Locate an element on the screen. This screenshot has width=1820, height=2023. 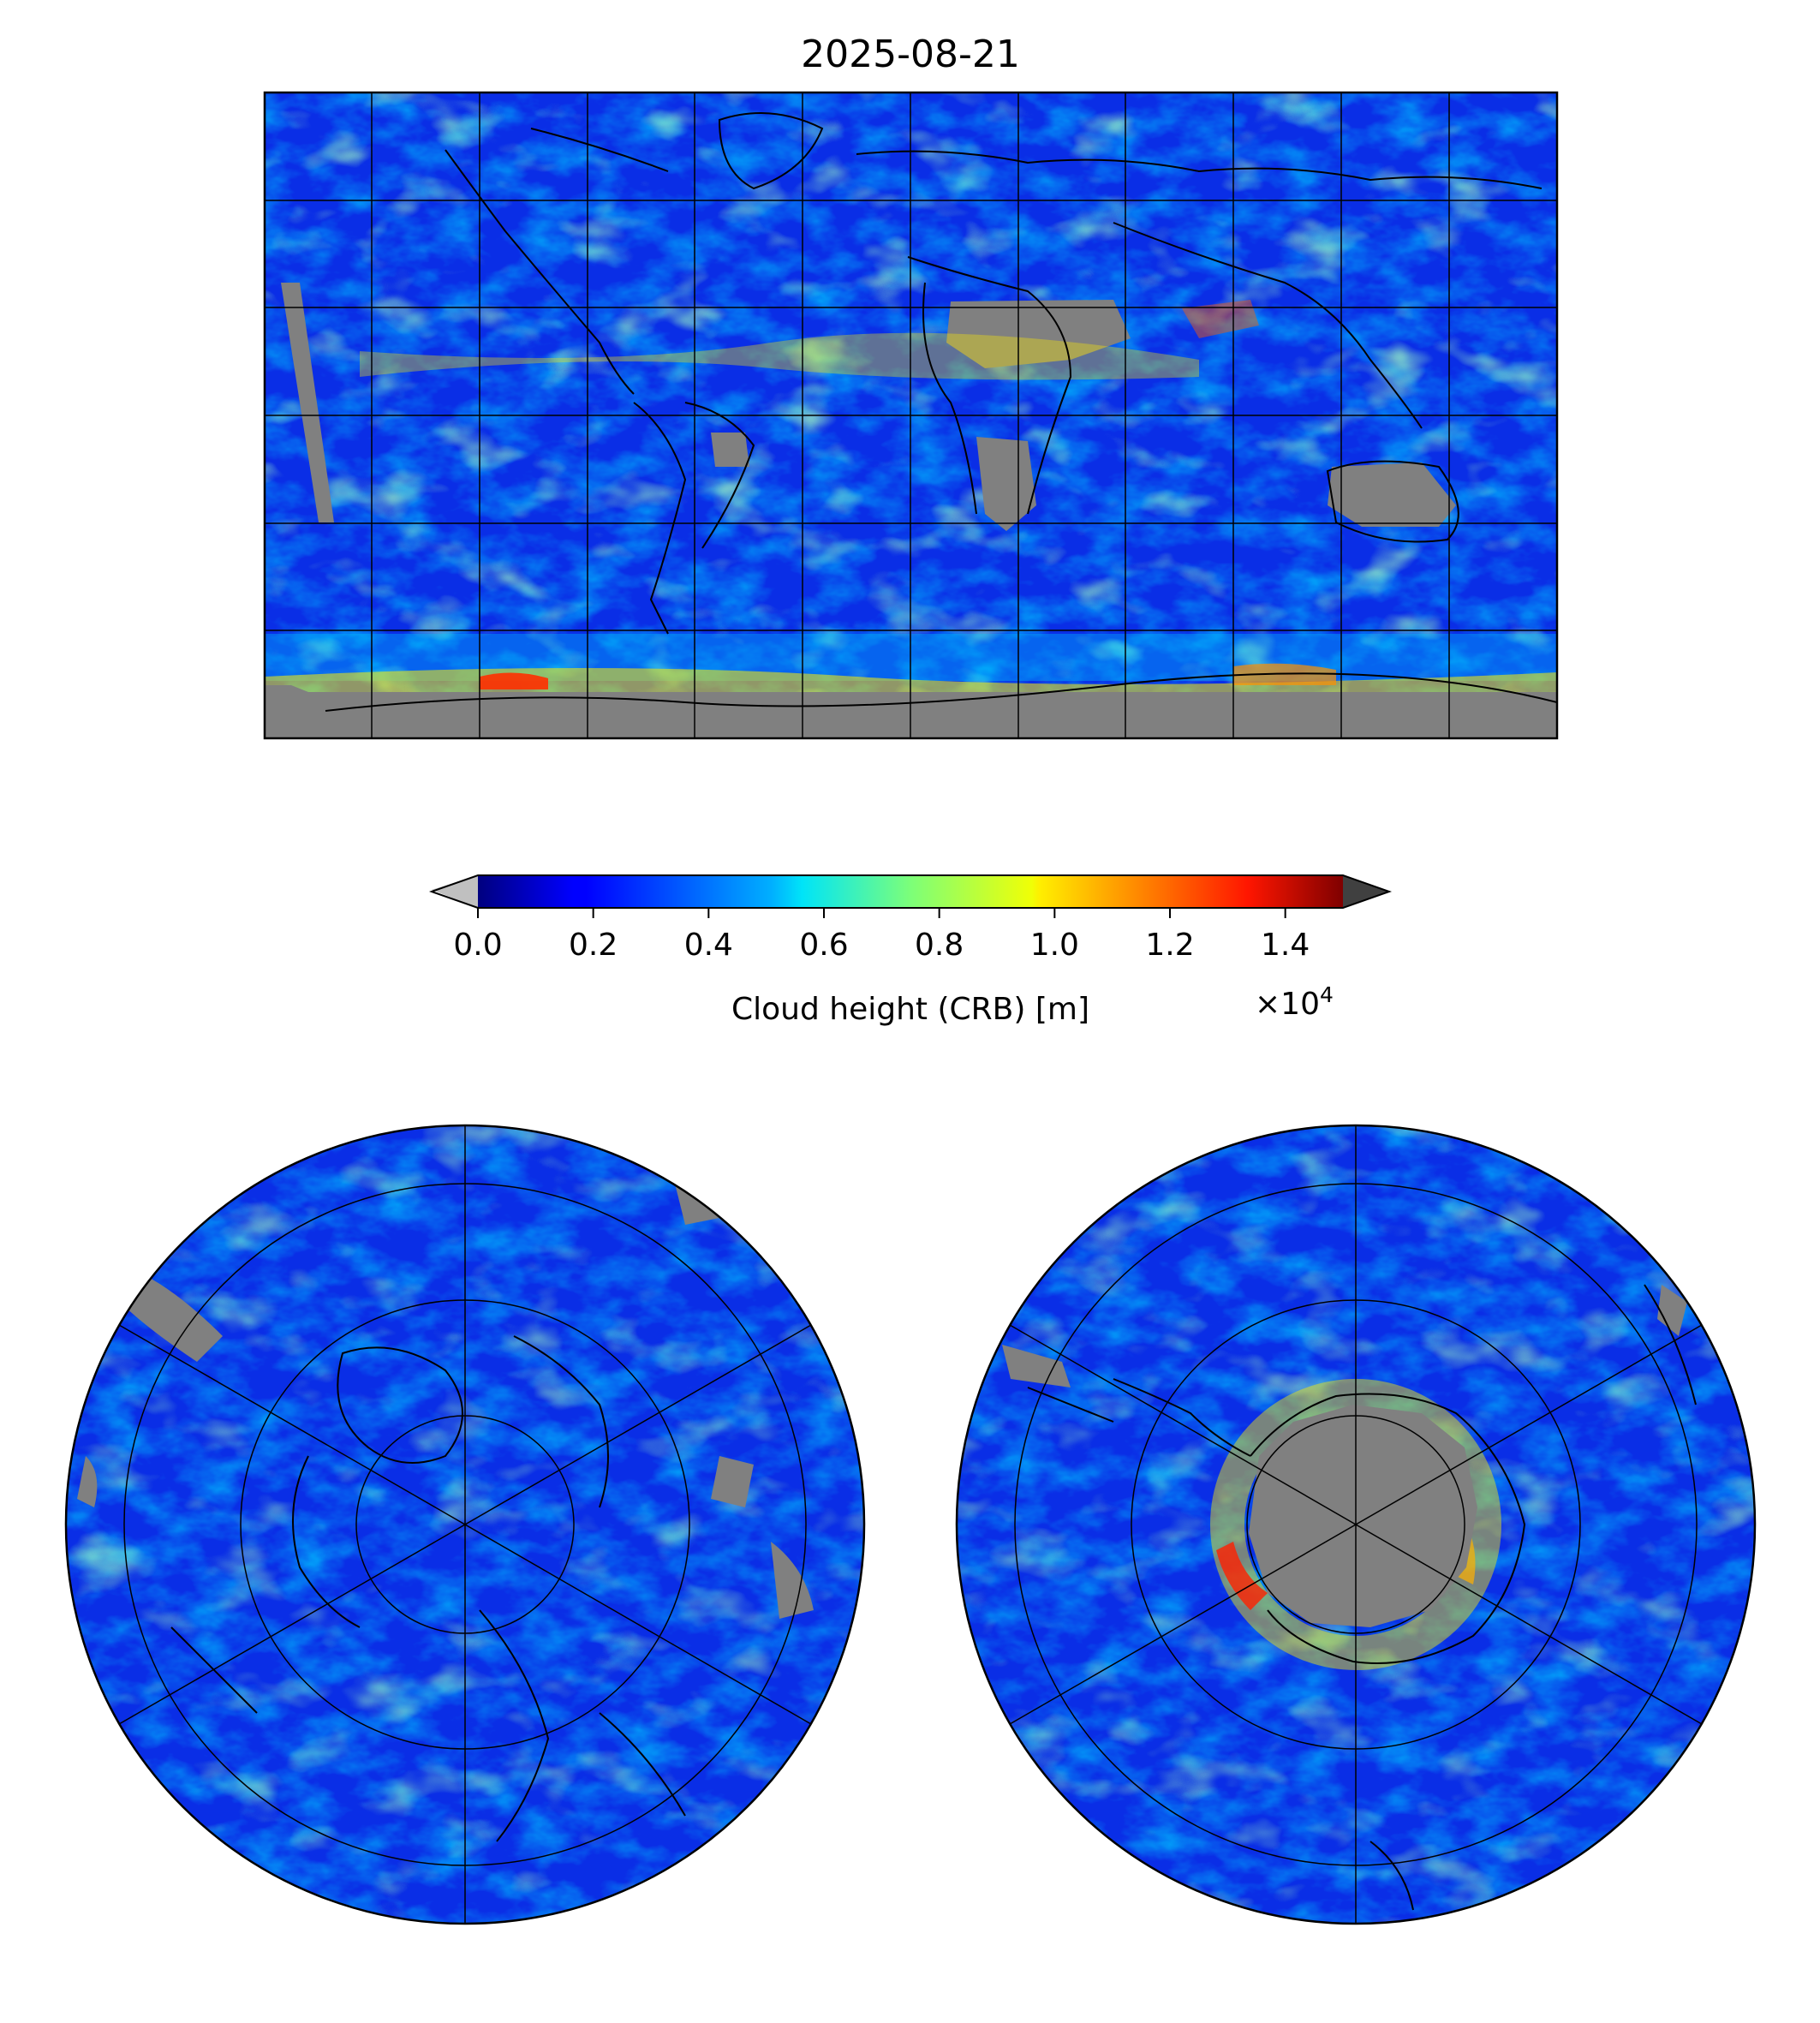
colorbar-tick-label: 0.0 is located at coordinates (477, 946).